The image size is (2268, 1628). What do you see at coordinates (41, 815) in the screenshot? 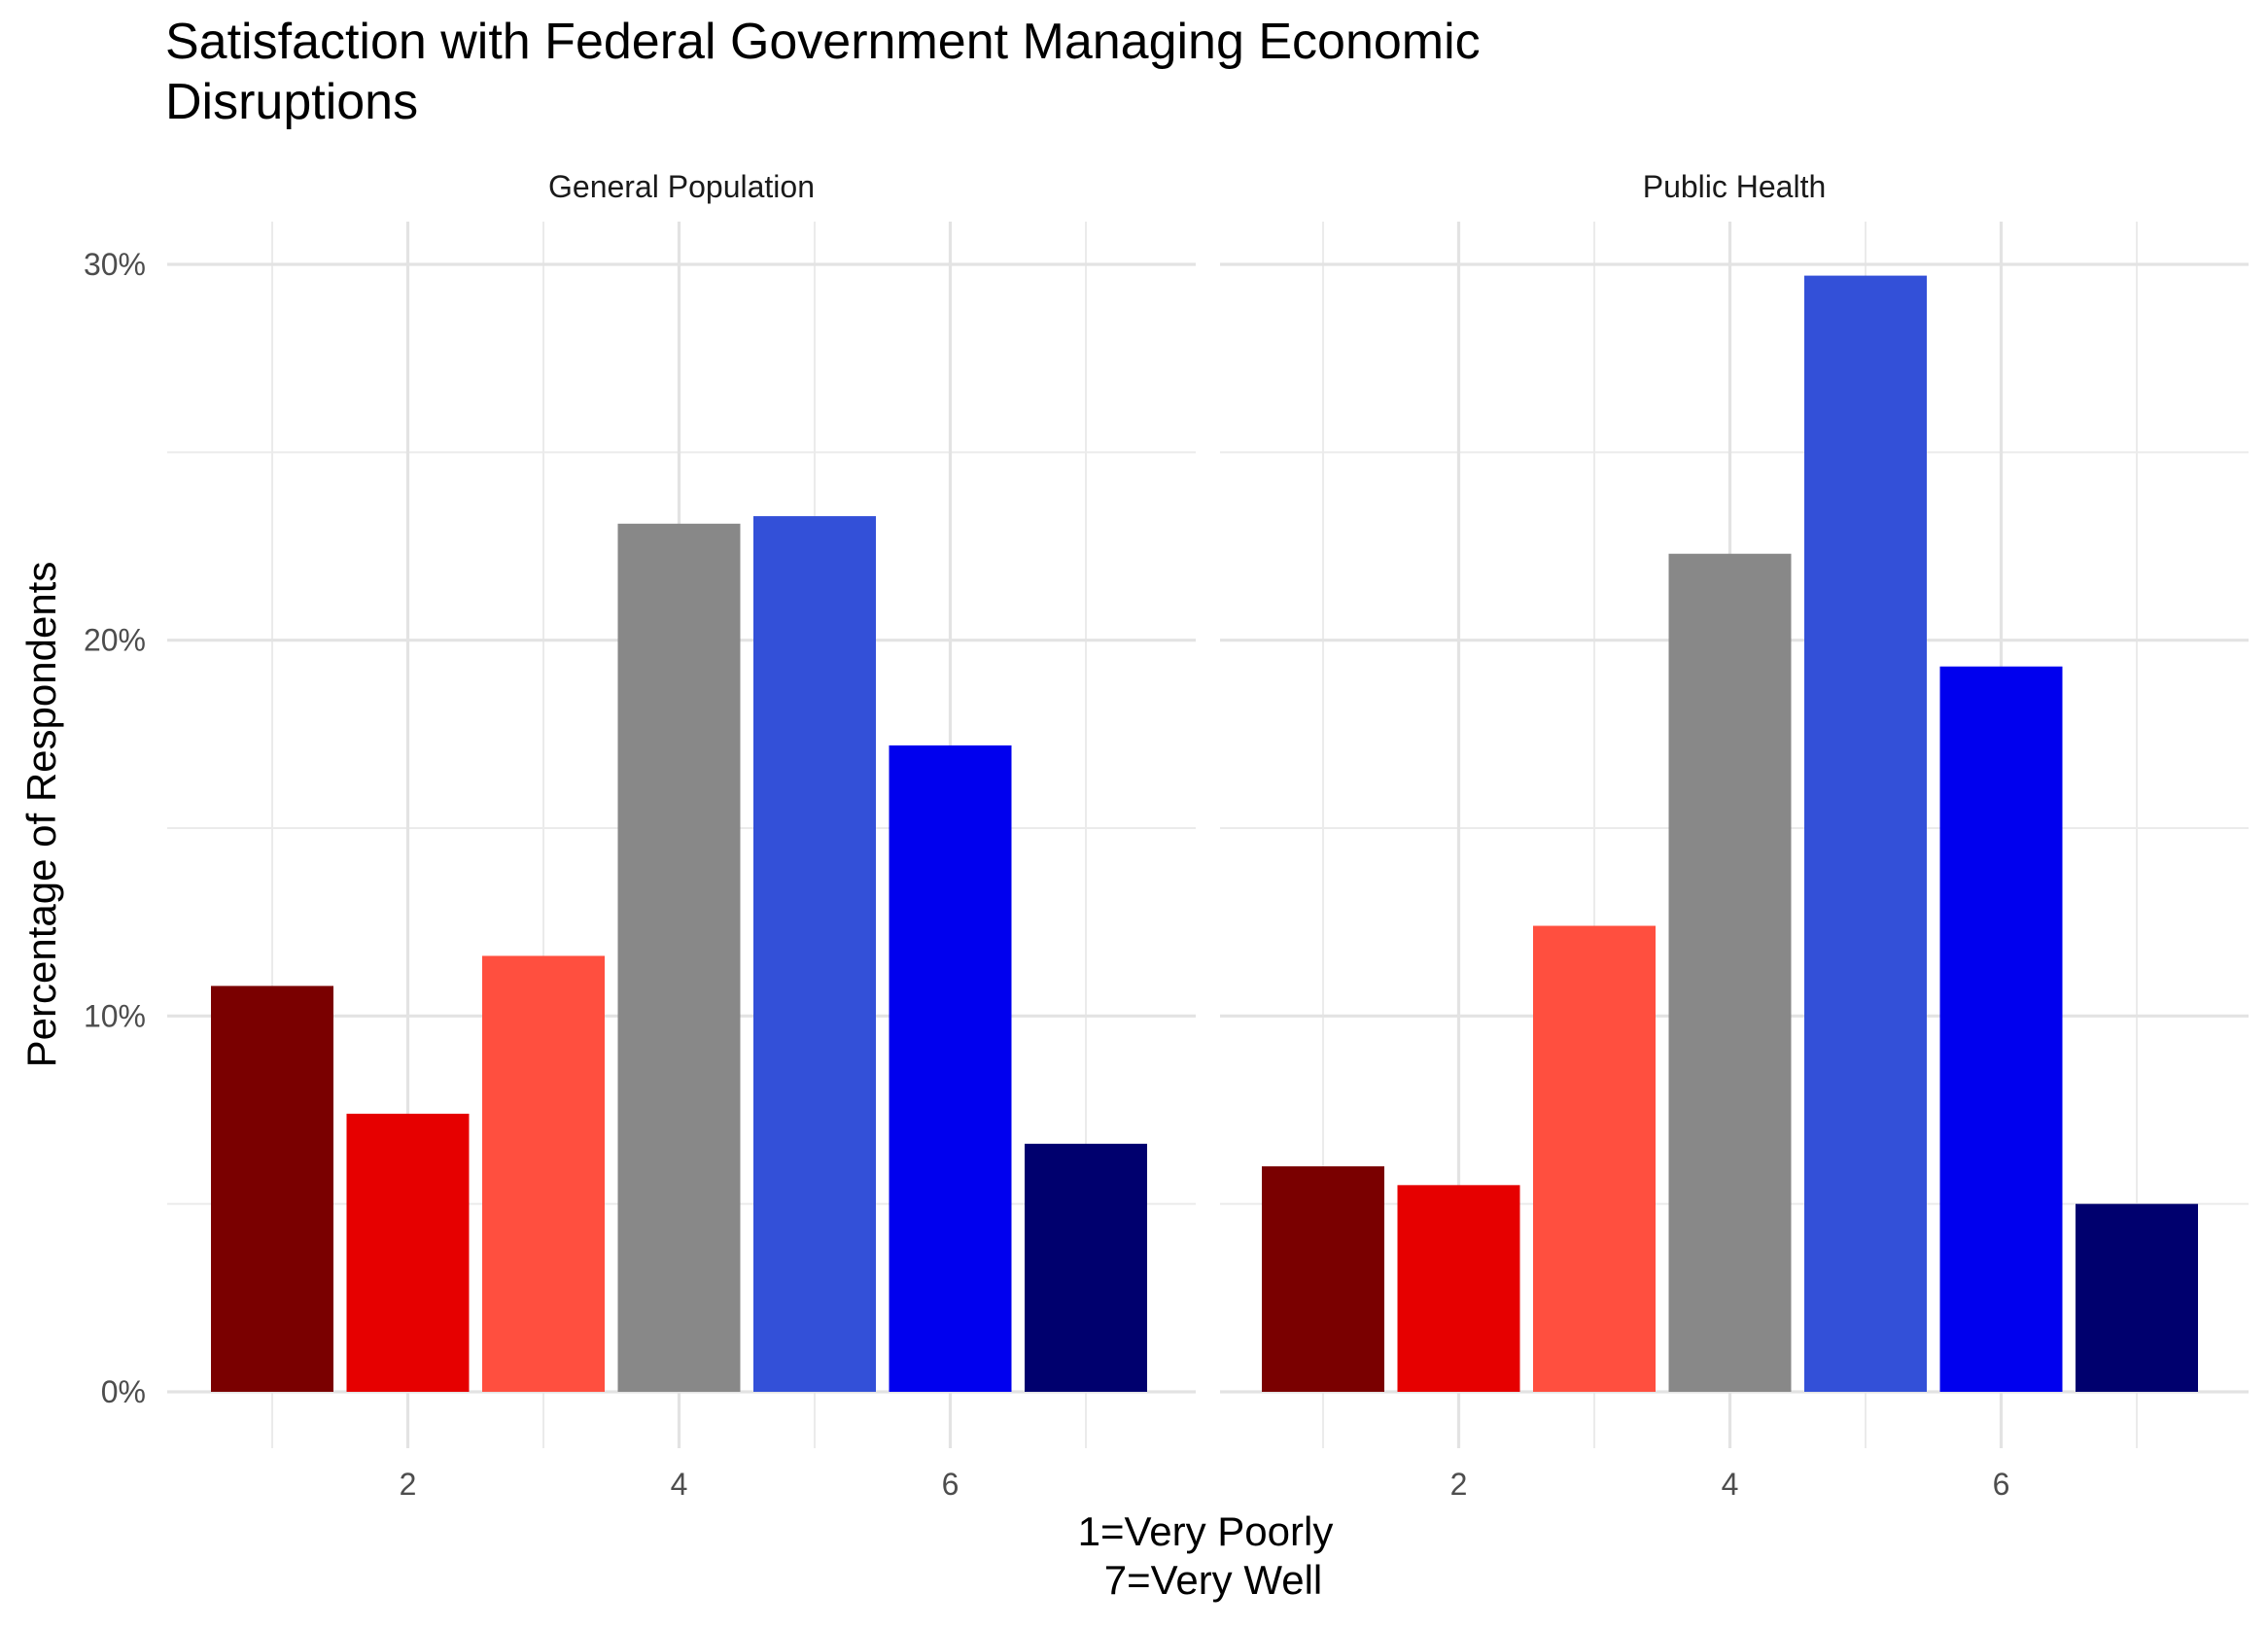
I see `y-axis-label: Percentage of Respondents` at bounding box center [41, 815].